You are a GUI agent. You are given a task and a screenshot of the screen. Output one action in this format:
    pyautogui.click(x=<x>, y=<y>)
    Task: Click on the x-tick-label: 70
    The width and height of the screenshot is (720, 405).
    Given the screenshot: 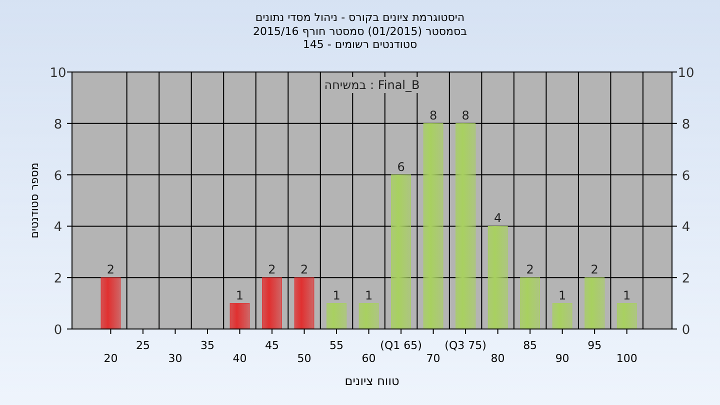 What is the action you would take?
    pyautogui.click(x=433, y=358)
    